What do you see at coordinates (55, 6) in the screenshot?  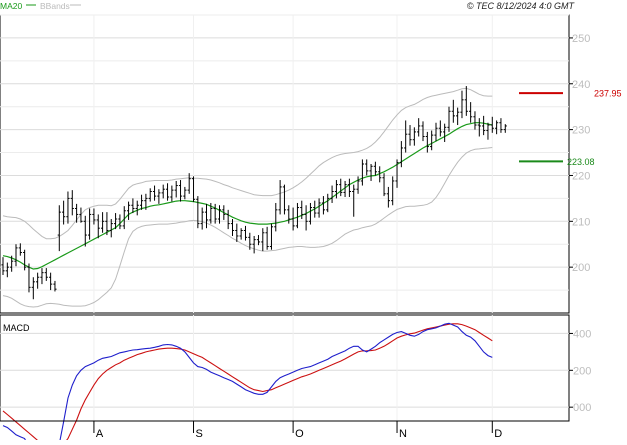 I see `legend-bbands-label: BBands` at bounding box center [55, 6].